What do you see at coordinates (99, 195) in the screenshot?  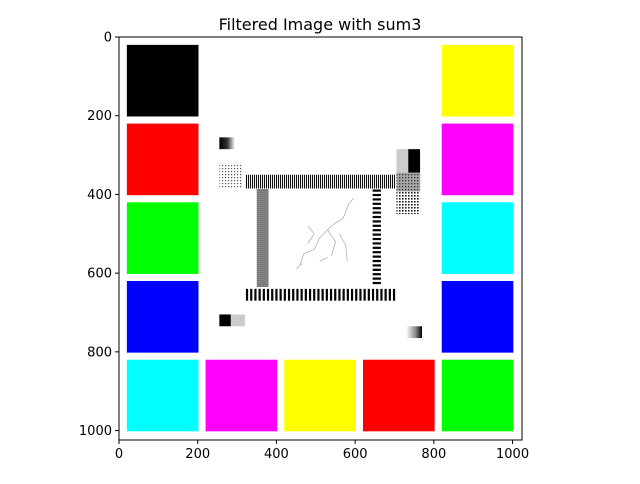 I see `y-tick-label: 400` at bounding box center [99, 195].